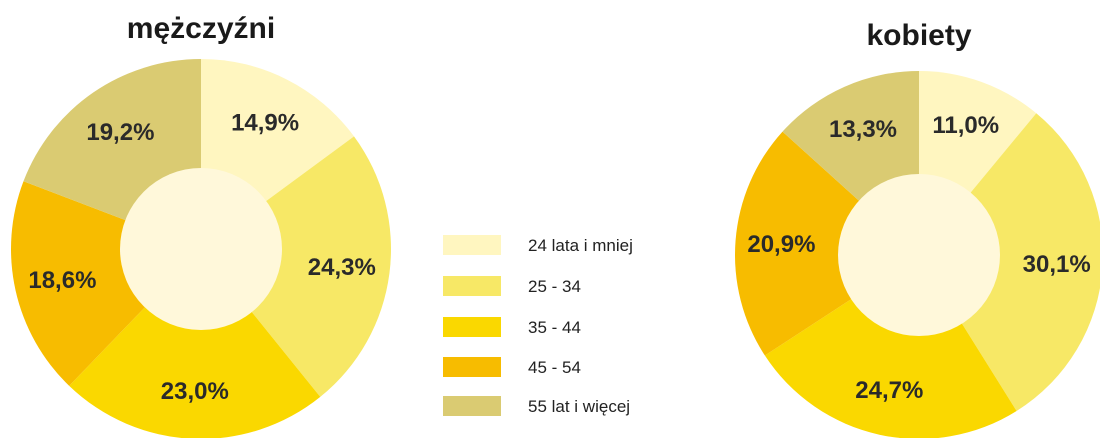  I want to click on men-donut-hole, so click(201, 249).